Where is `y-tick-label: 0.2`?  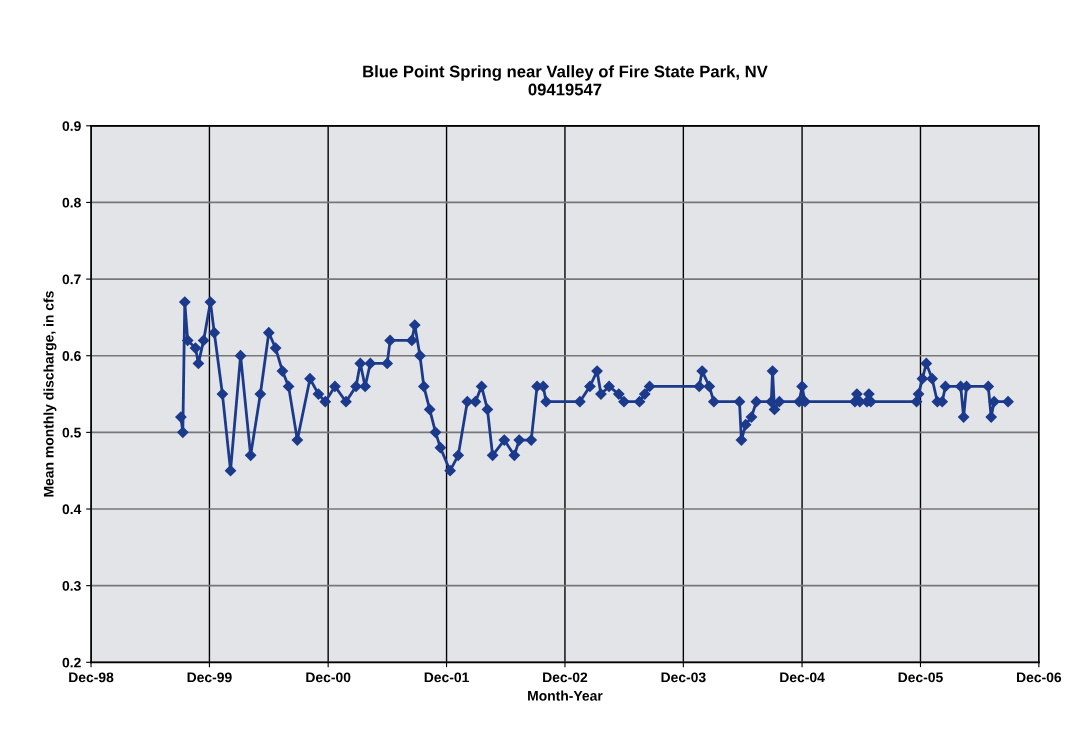
y-tick-label: 0.2 is located at coordinates (71, 662).